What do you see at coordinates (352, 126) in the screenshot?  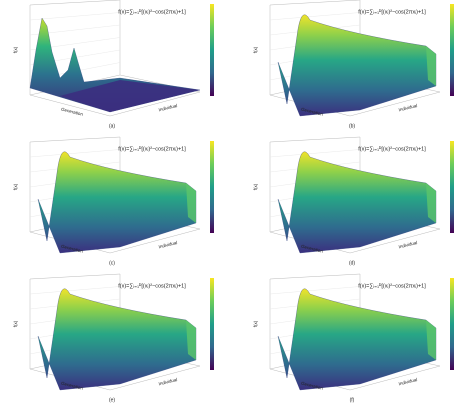 I see `panel-label: (b)` at bounding box center [352, 126].